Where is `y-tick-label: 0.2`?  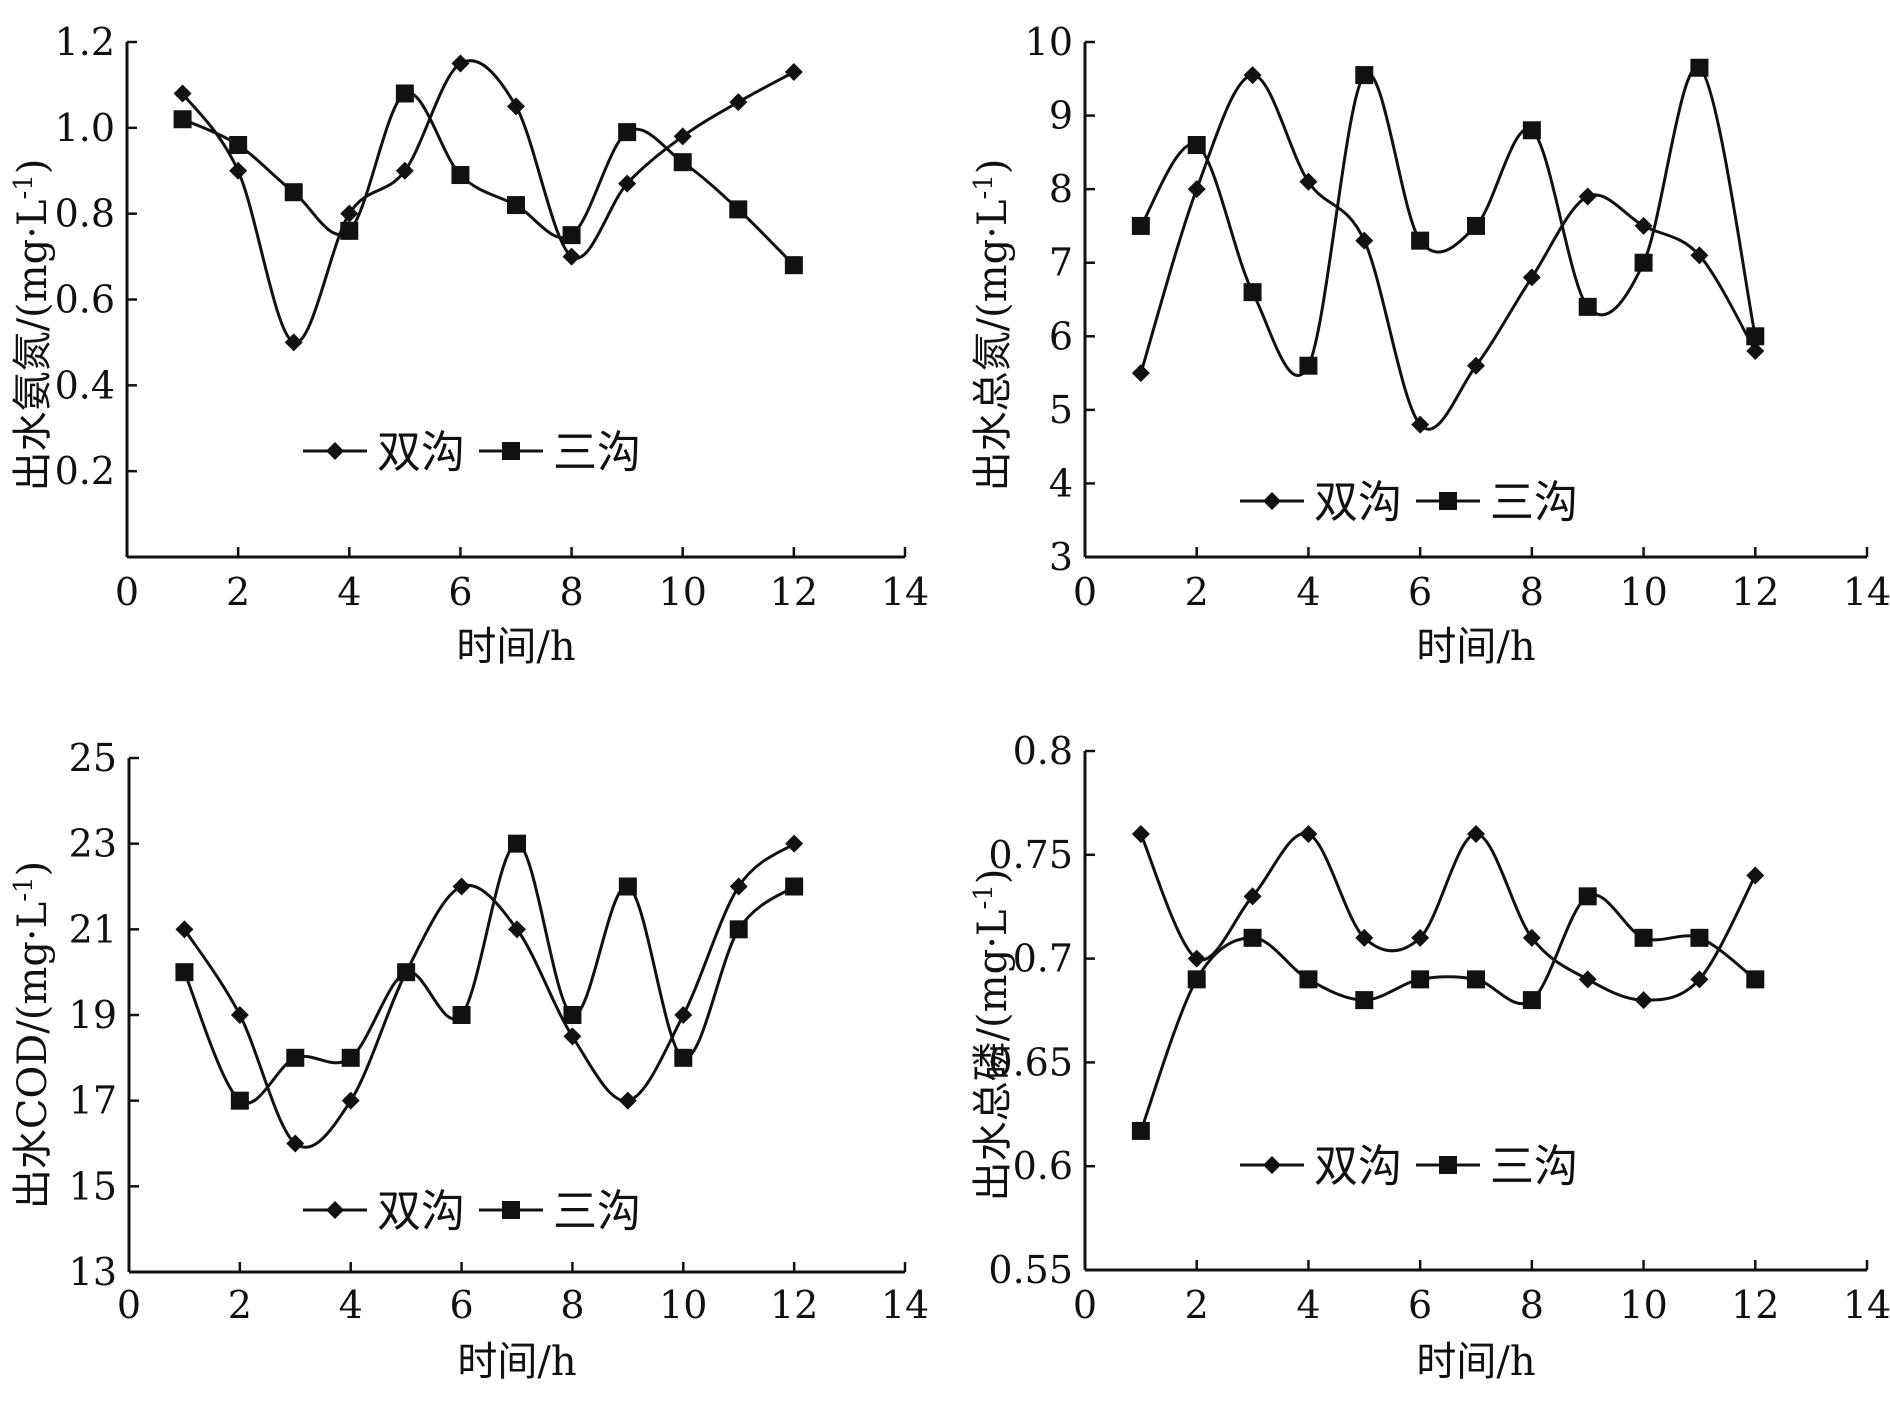
y-tick-label: 0.2 is located at coordinates (85, 471).